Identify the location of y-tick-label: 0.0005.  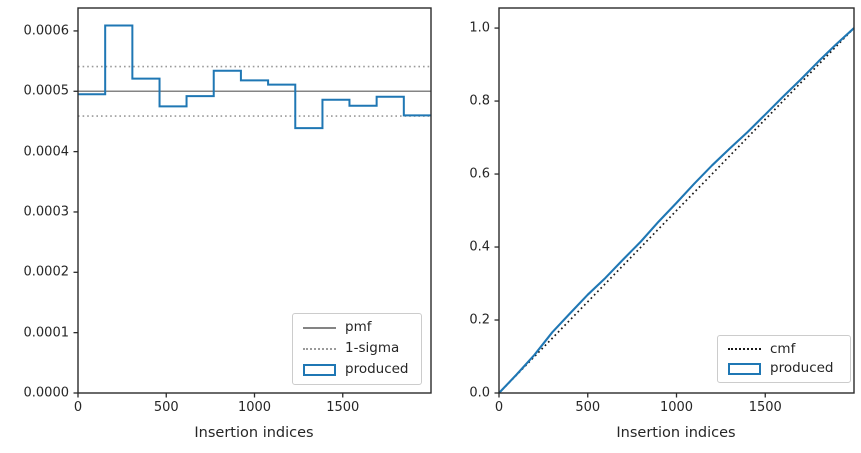
(46, 91).